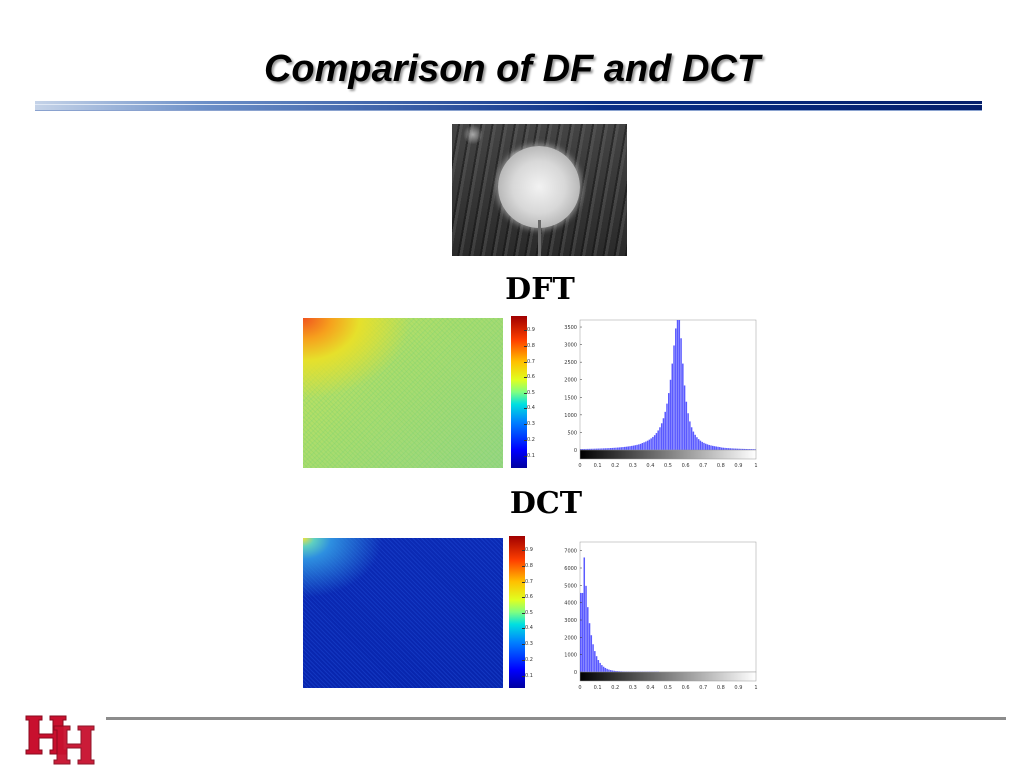 Image resolution: width=1024 pixels, height=768 pixels. Describe the element at coordinates (570, 552) in the screenshot. I see `y-tick-label: 7000` at that location.